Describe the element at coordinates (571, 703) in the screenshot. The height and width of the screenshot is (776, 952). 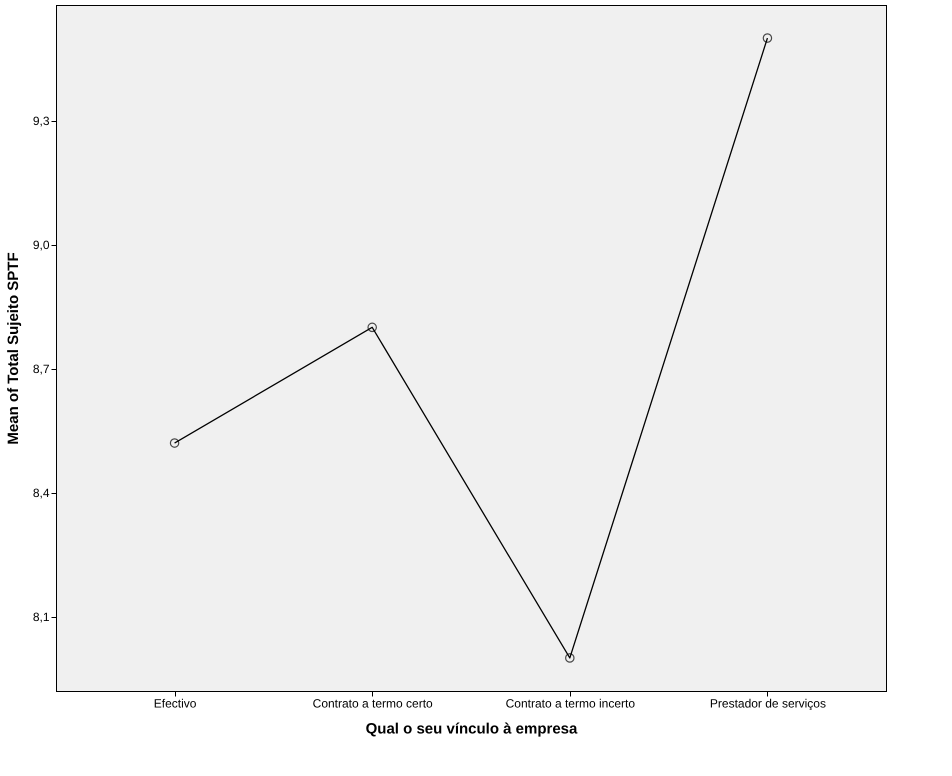
I see `x-tick-label: Contrato a termo incerto` at that location.